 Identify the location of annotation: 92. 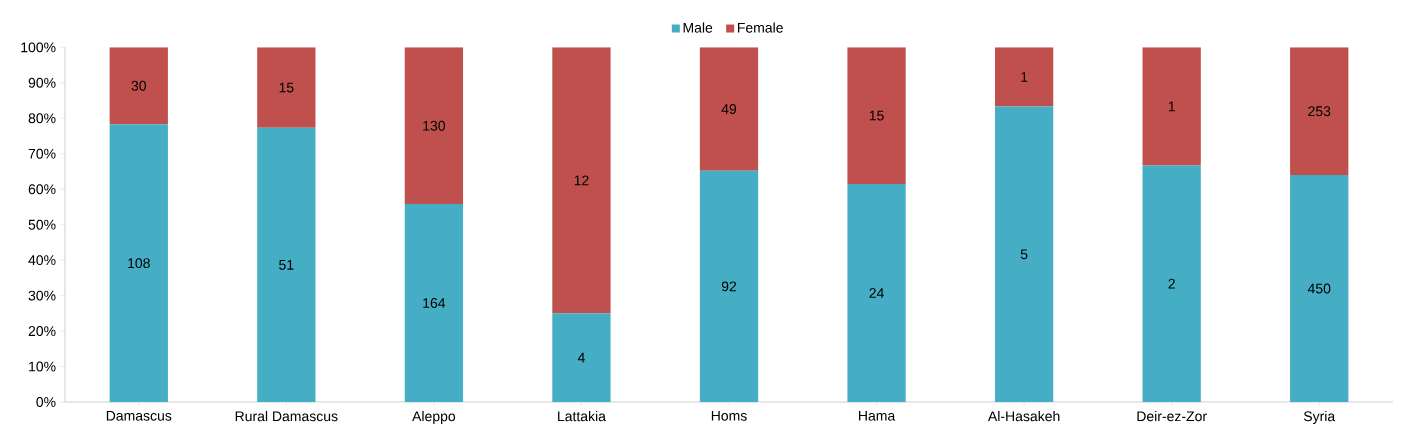
(729, 286).